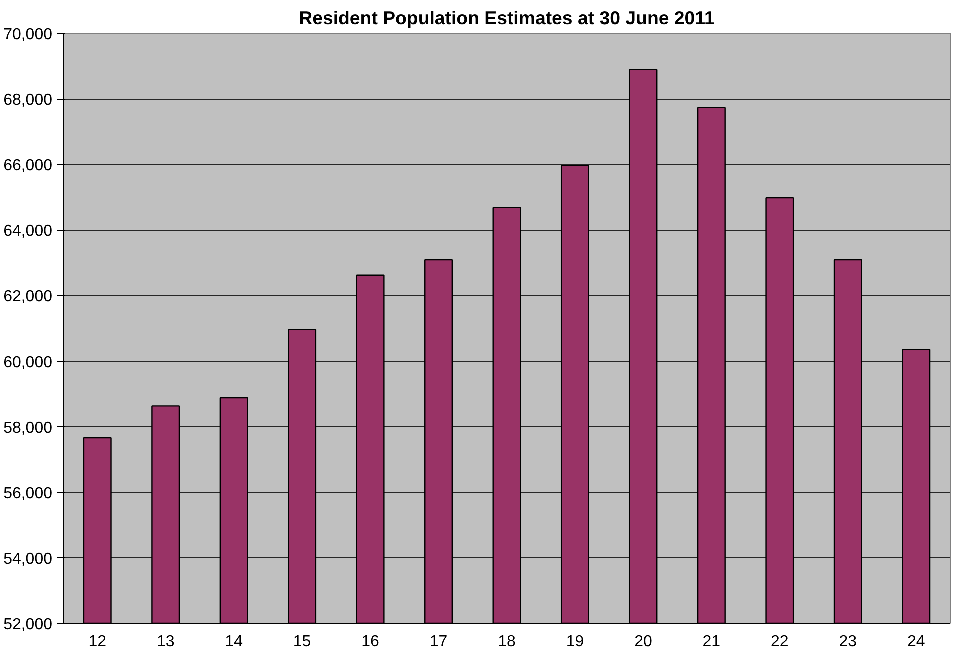  What do you see at coordinates (780, 642) in the screenshot?
I see `x-tick-label: 22` at bounding box center [780, 642].